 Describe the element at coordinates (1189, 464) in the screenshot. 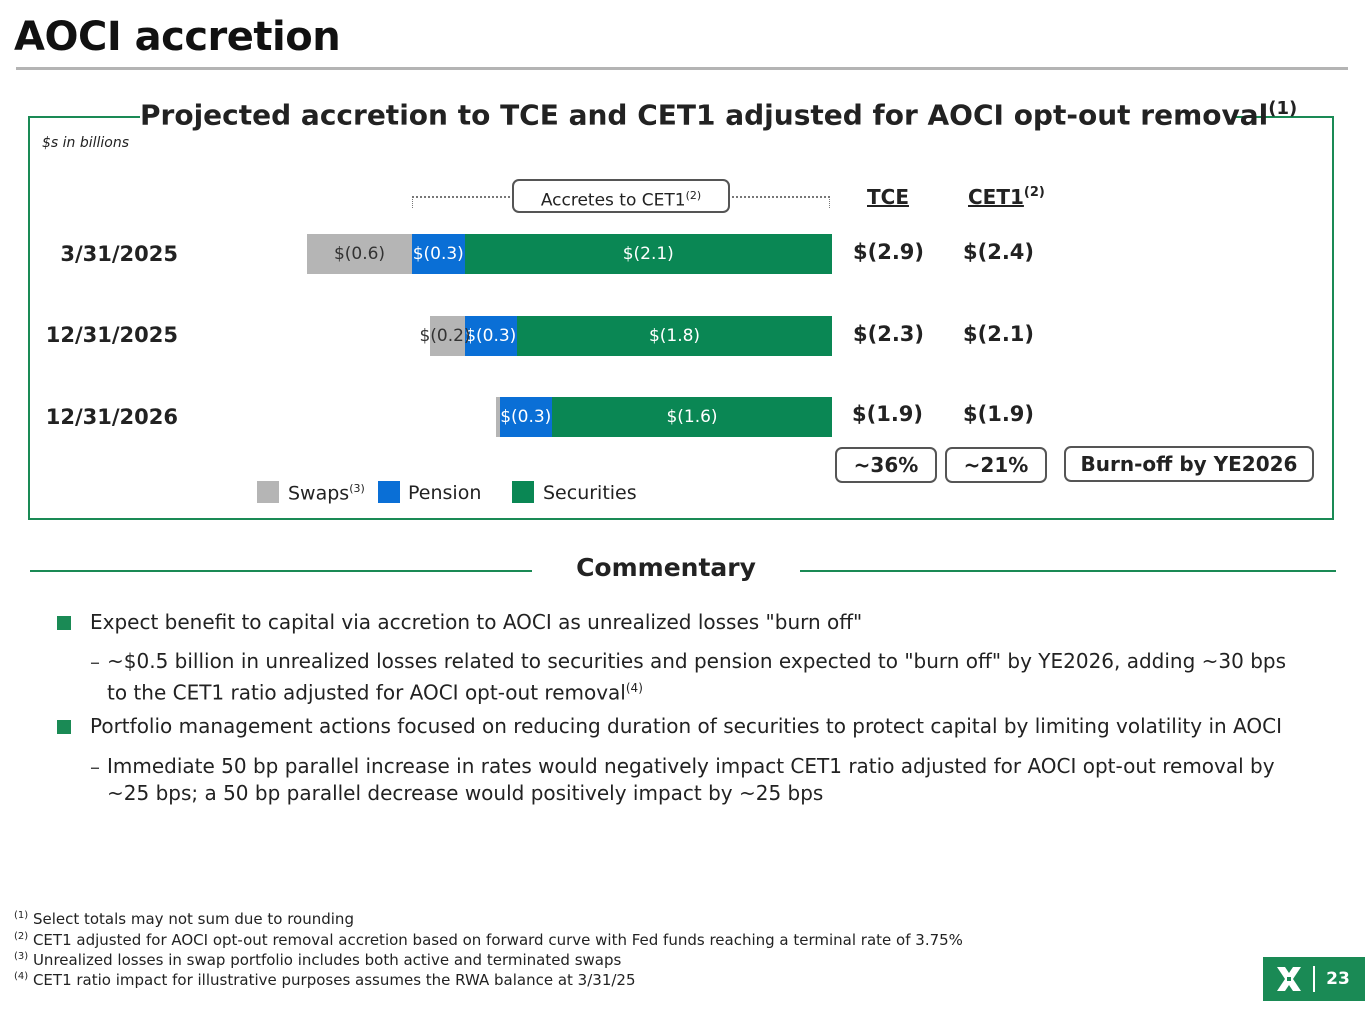

I see `burn-off-pill: Burn-off by YE2026` at that location.